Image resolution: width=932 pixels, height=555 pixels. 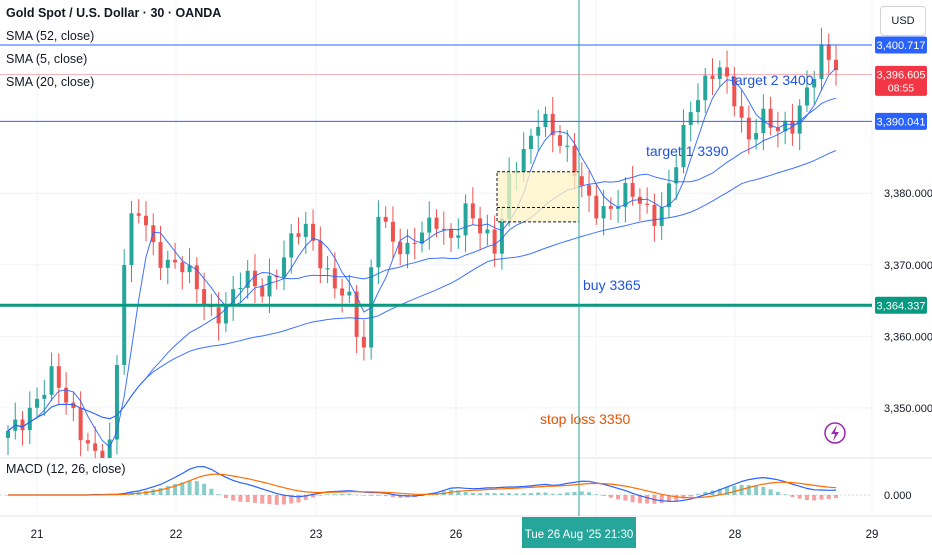 What do you see at coordinates (903, 21) in the screenshot?
I see `currency-button: USD` at bounding box center [903, 21].